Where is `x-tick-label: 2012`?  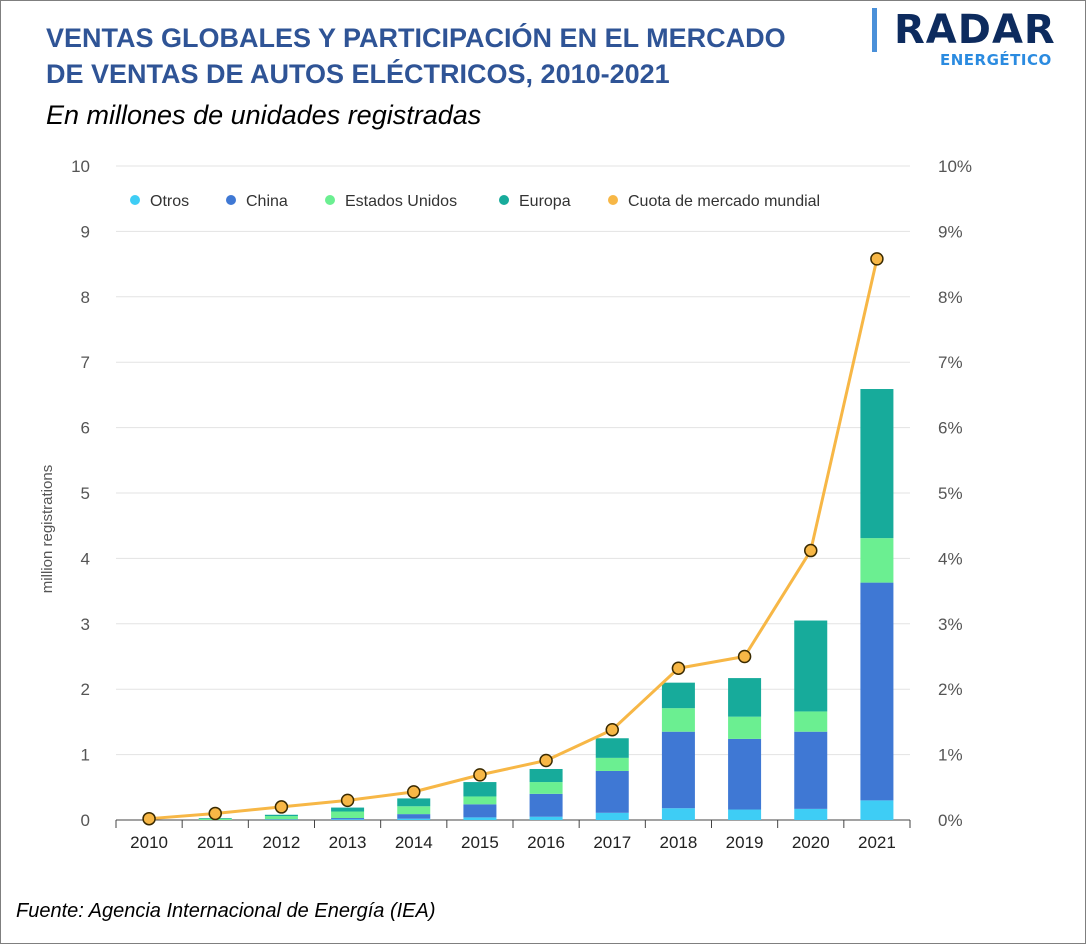 x-tick-label: 2012 is located at coordinates (282, 842).